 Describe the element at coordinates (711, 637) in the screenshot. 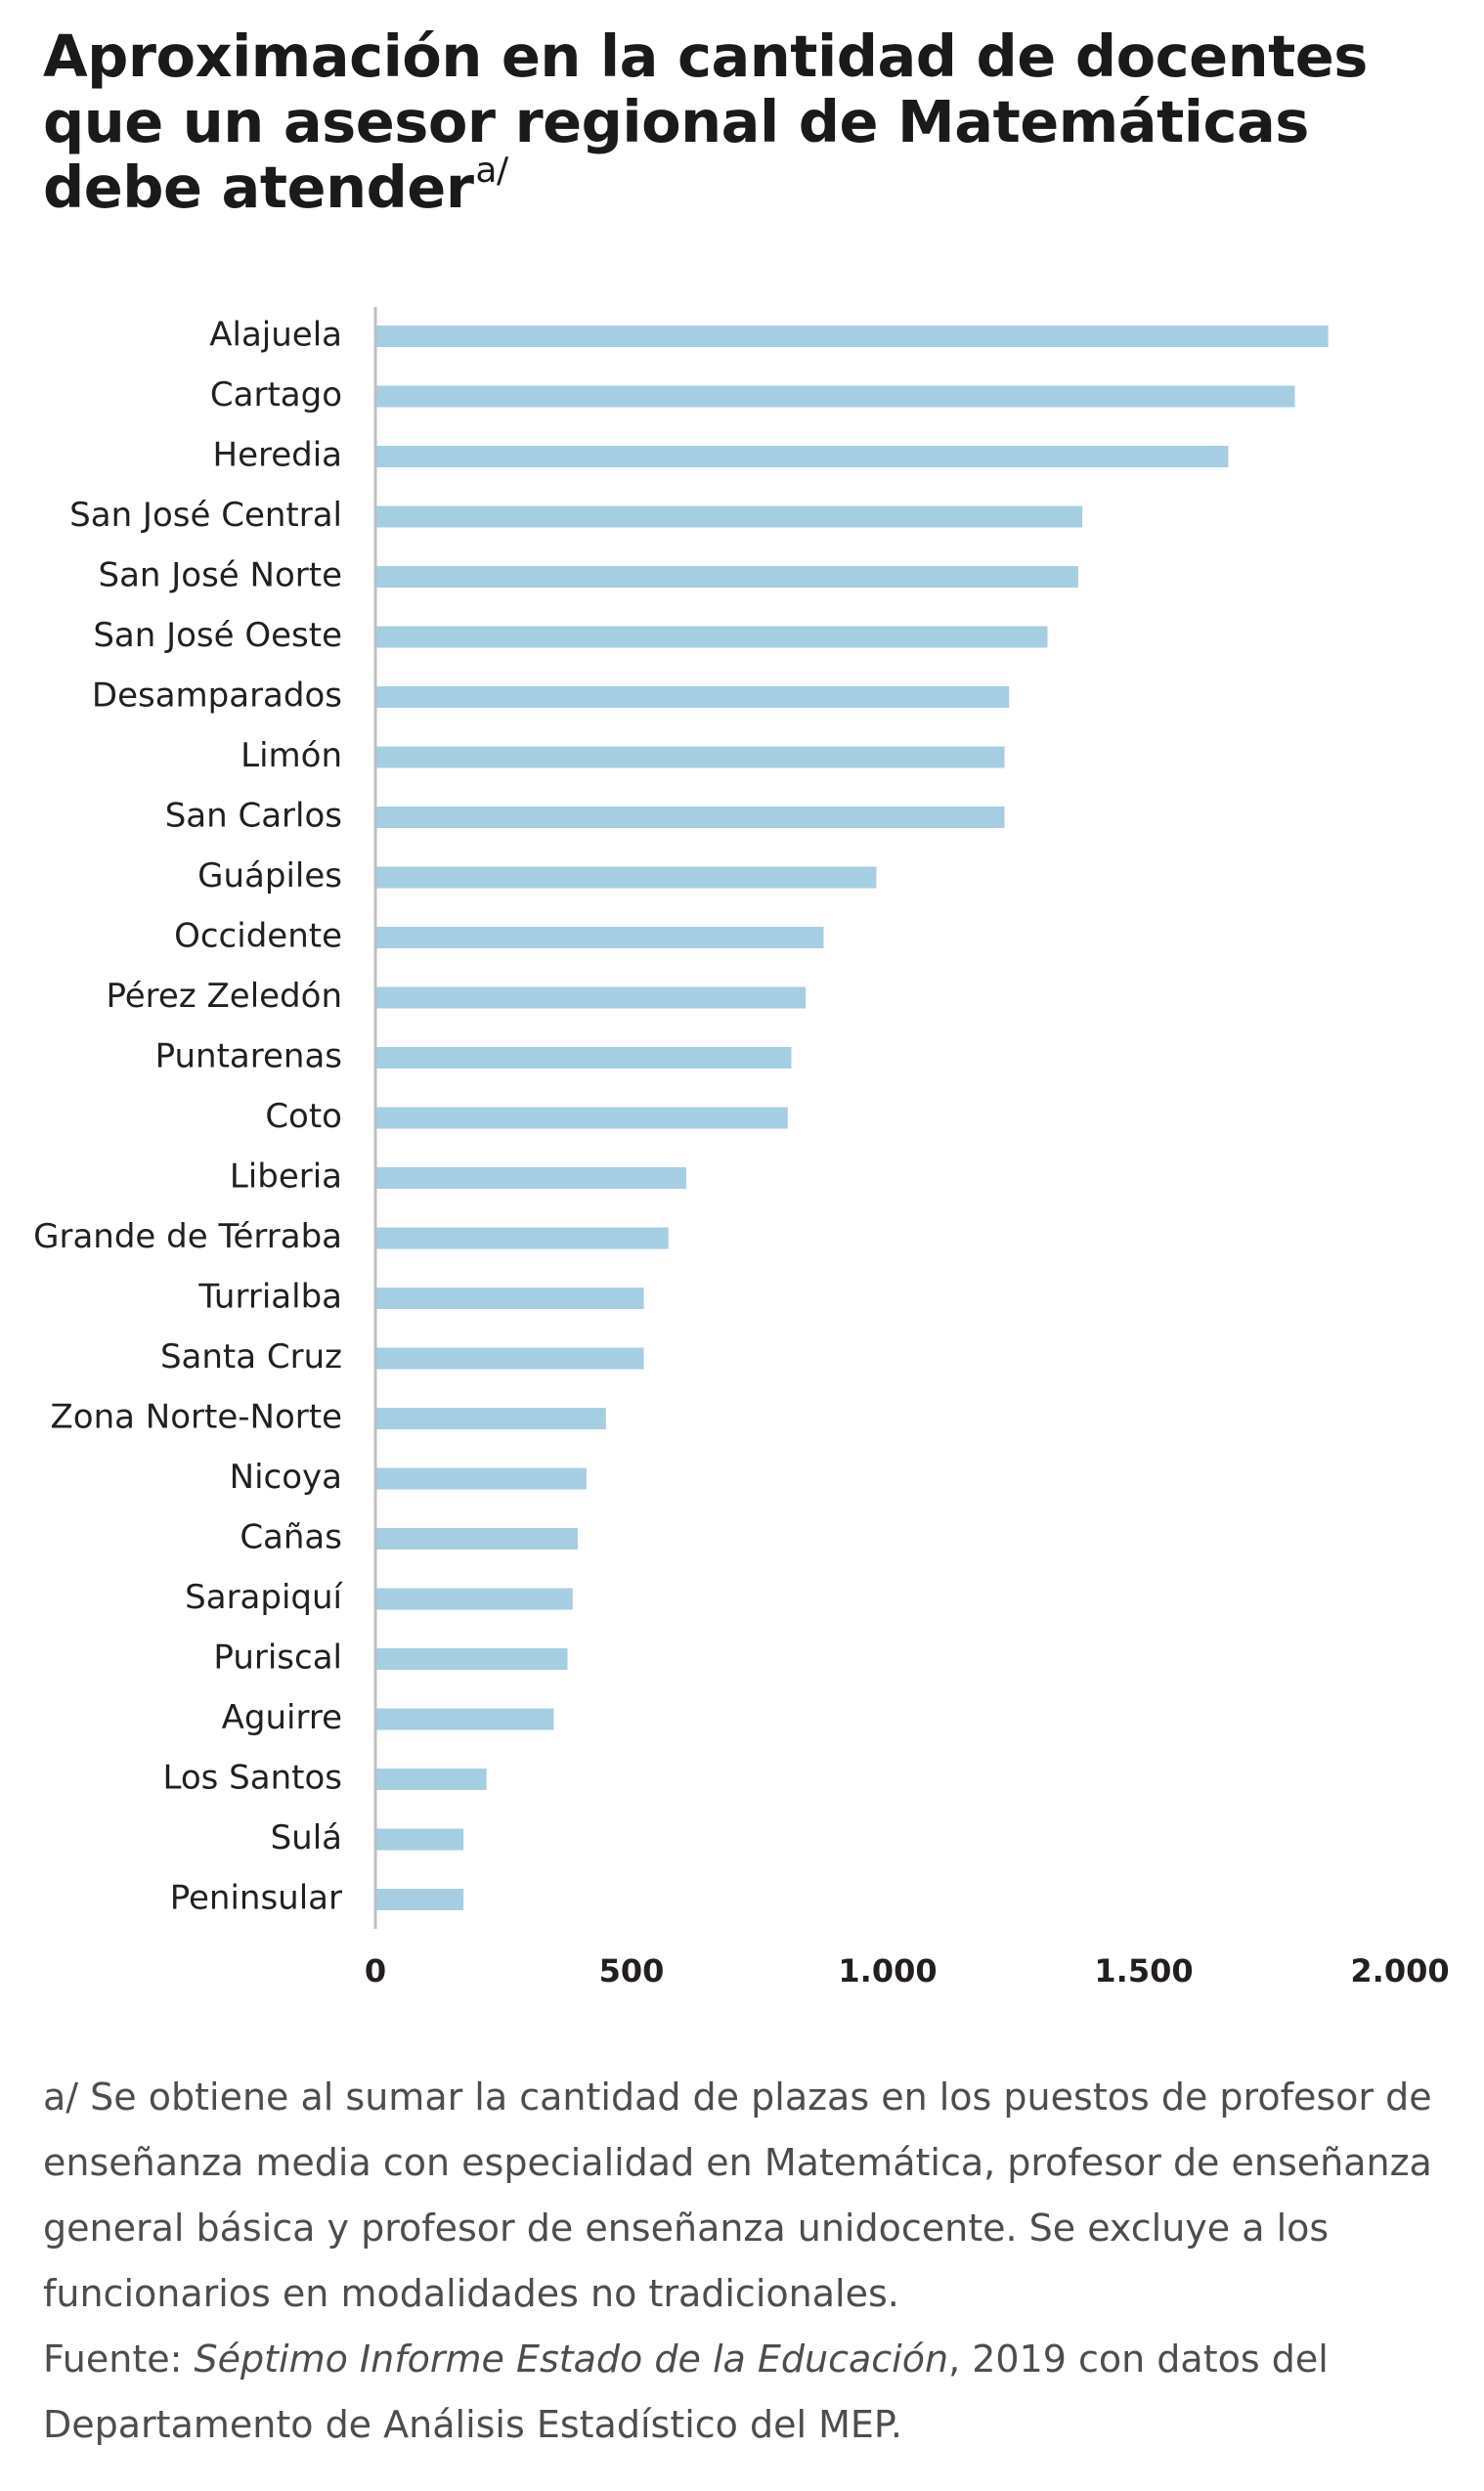

I see `bar-san-jose-oeste` at that location.